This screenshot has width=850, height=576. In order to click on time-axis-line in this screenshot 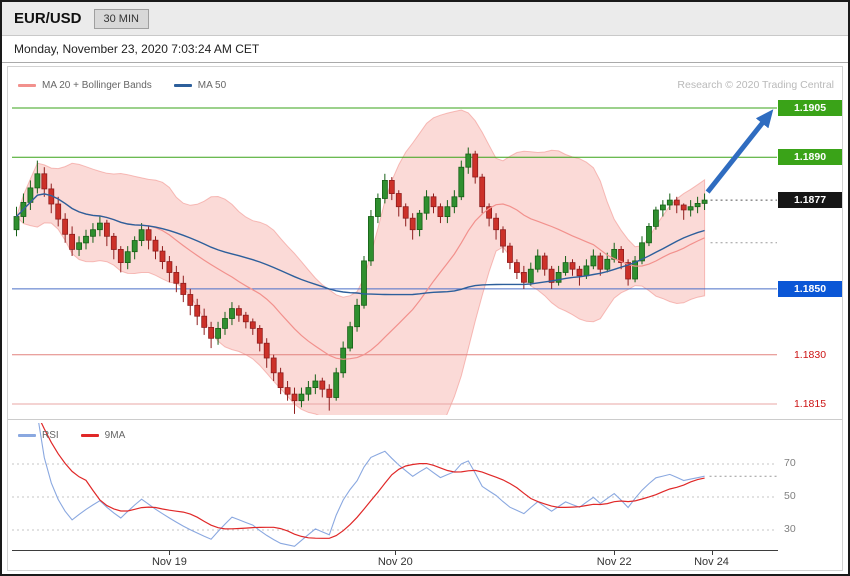, I will do `click(395, 550)`.